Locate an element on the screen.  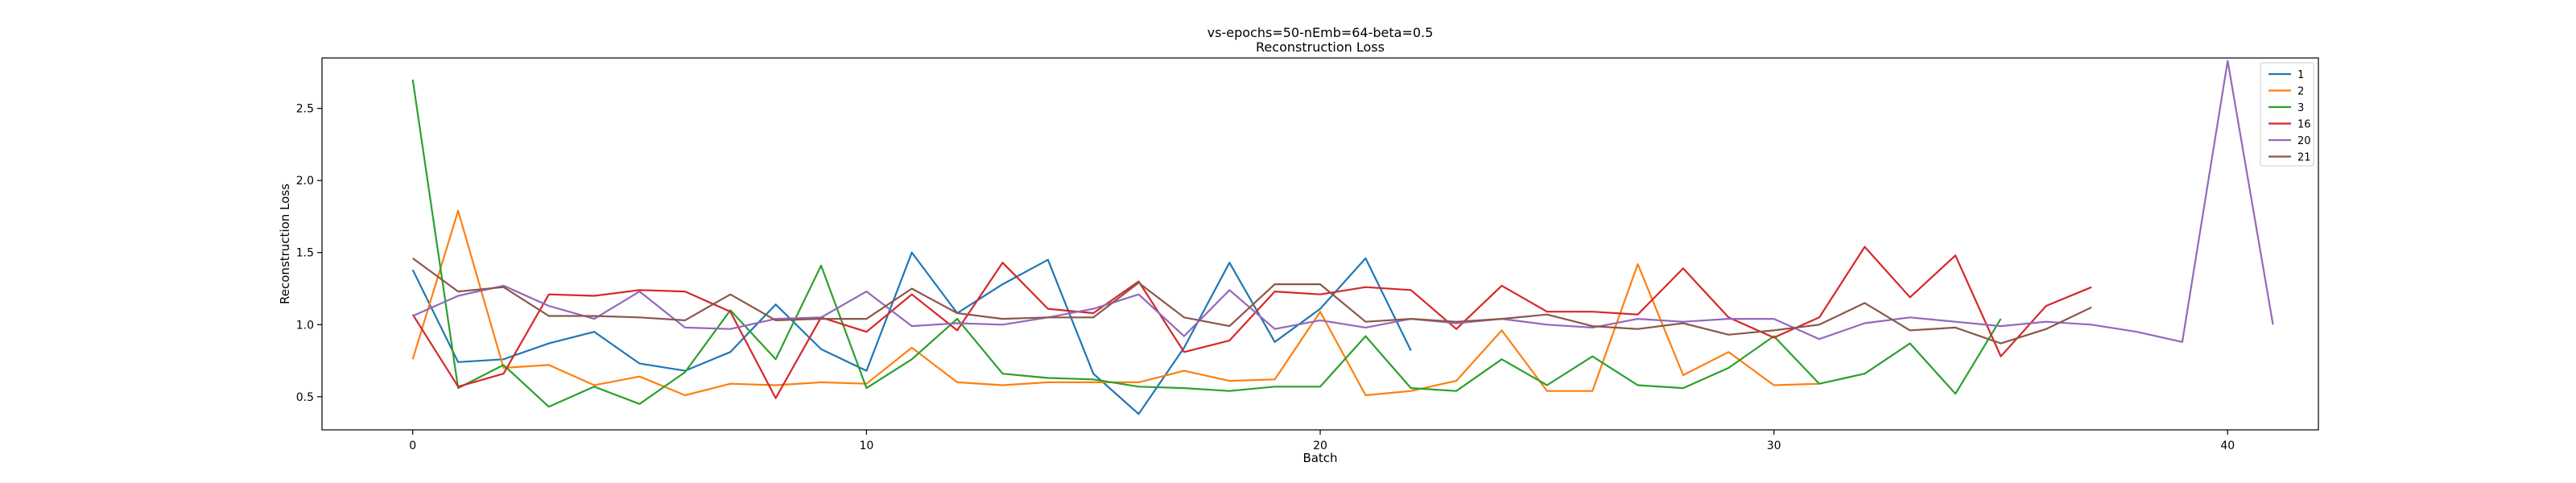
legend-frame is located at coordinates (2287, 114).